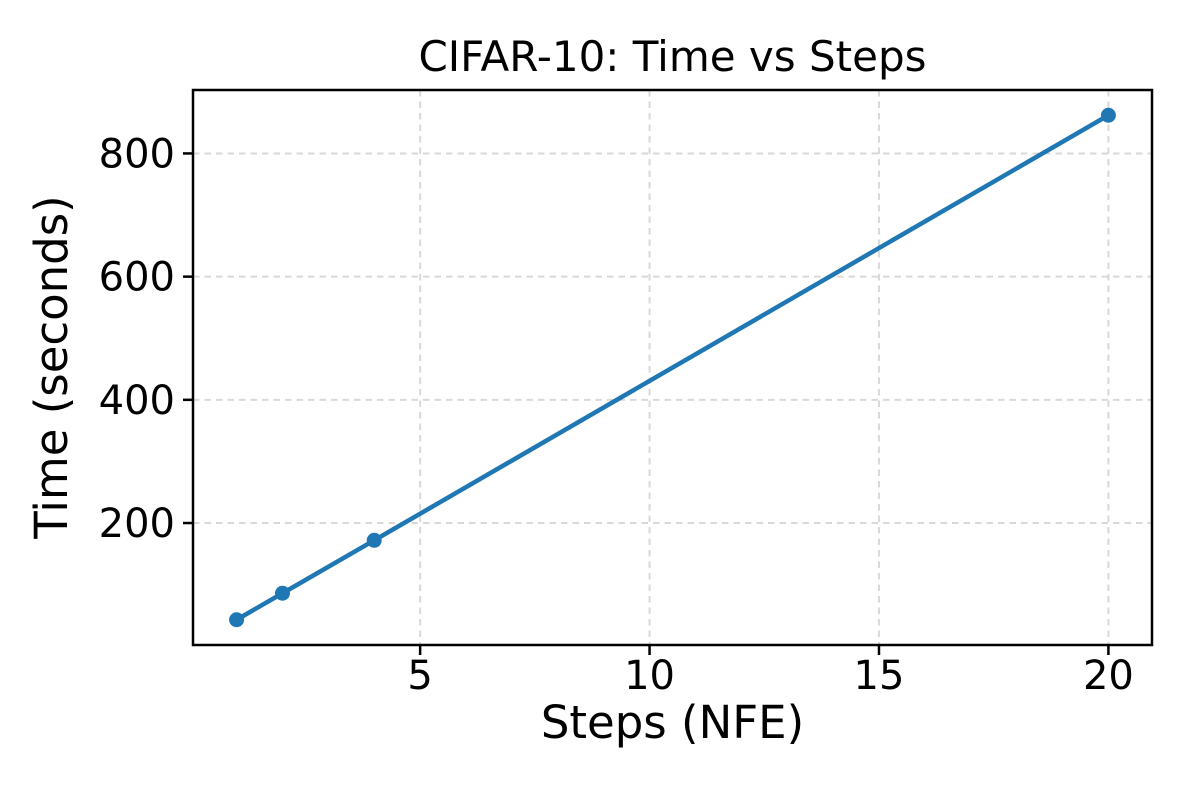 The height and width of the screenshot is (800, 1200). What do you see at coordinates (649, 676) in the screenshot?
I see `x-tick-label: 10` at bounding box center [649, 676].